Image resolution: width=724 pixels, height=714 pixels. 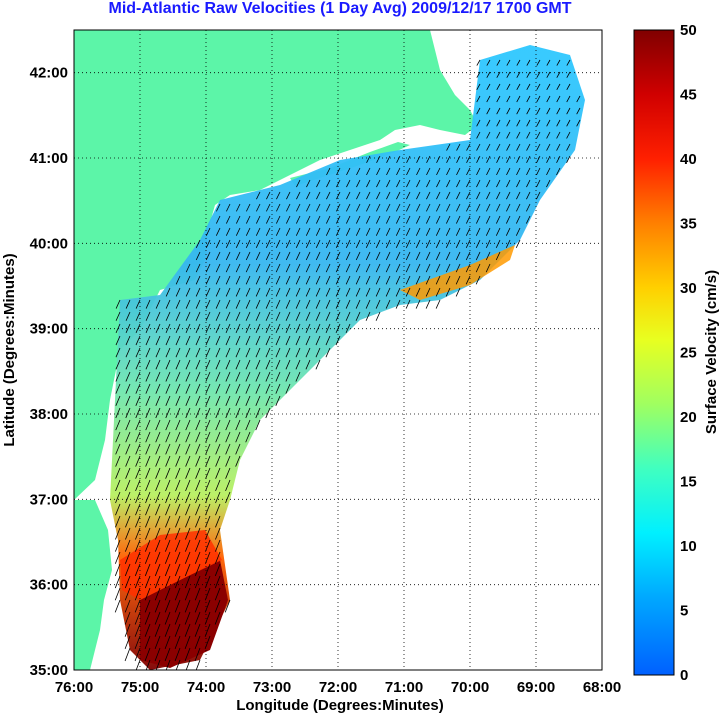 I want to click on x-axis-label: Longitude (Degrees:Minutes), so click(x=340, y=705).